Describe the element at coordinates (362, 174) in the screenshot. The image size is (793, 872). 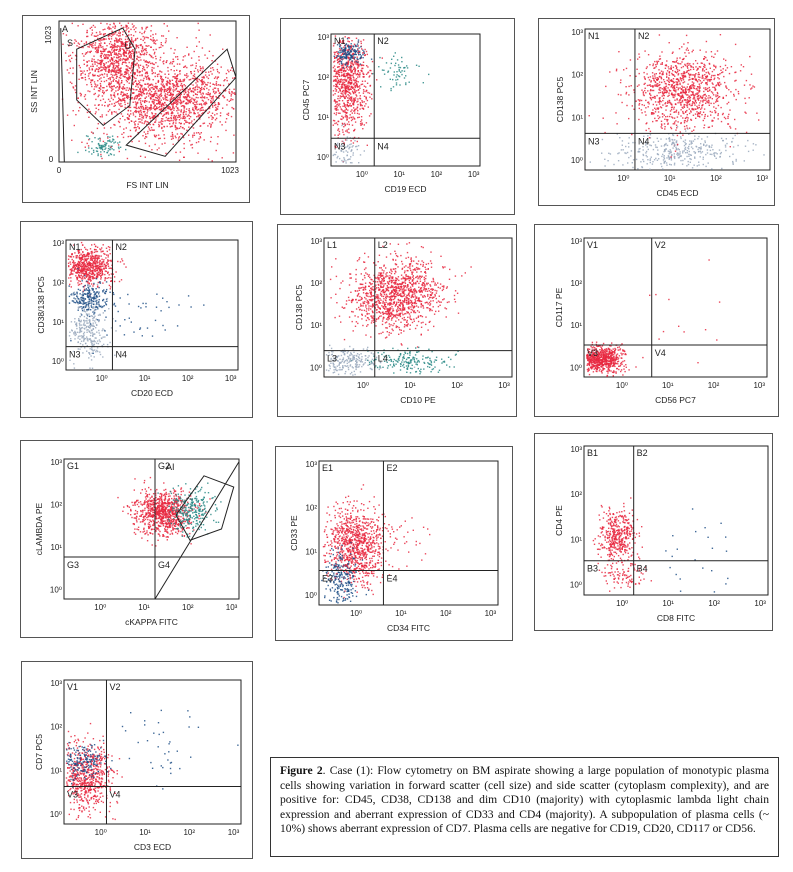
I see `x-tick-label: 10⁰` at that location.